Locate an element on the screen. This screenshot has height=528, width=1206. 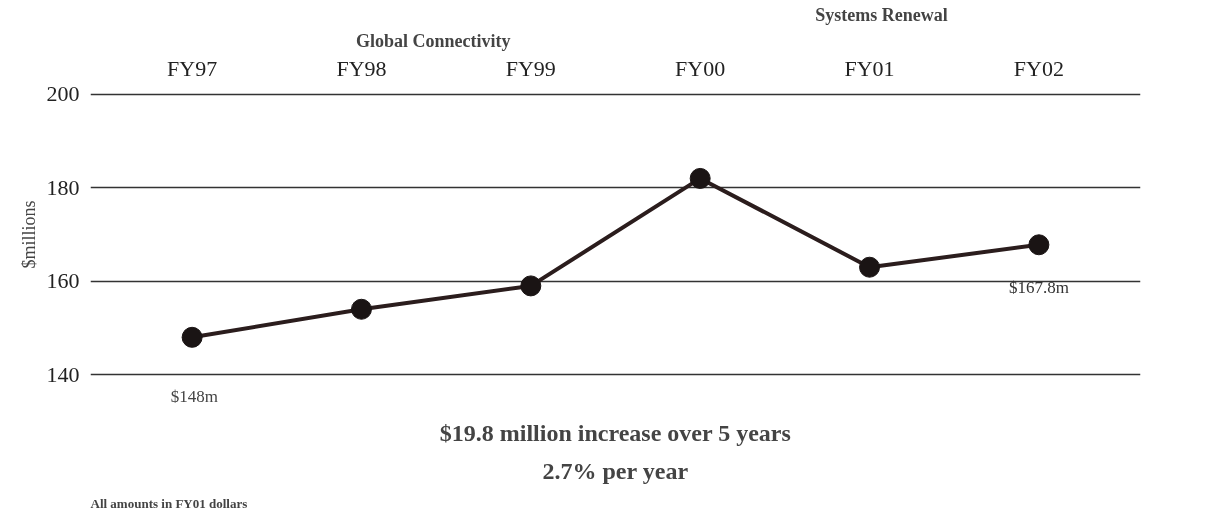
text: 2.7% per year is located at coordinates (615, 470).